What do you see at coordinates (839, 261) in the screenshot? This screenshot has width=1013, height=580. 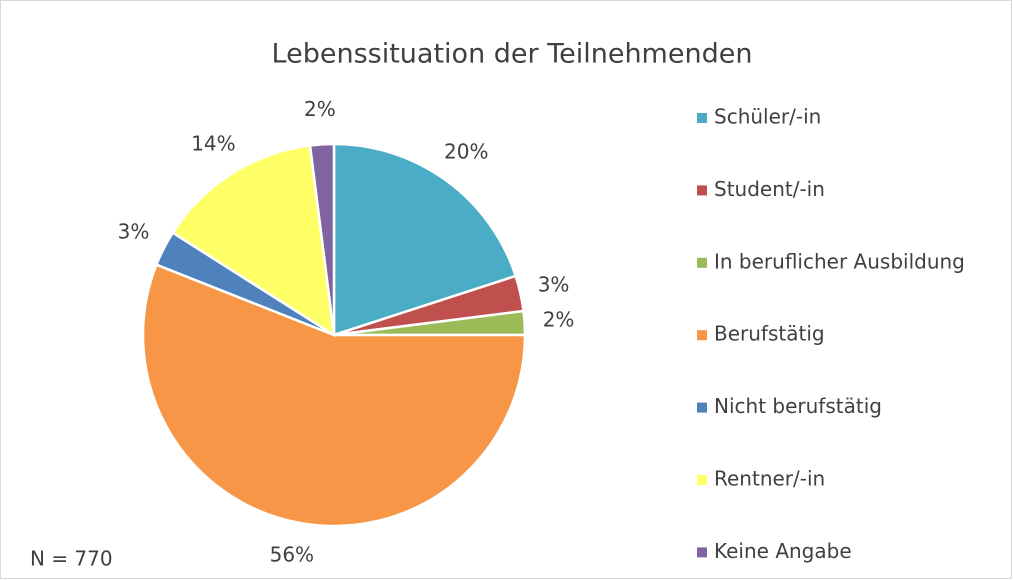 I see `legend-label: In beruflicher Ausbildung` at bounding box center [839, 261].